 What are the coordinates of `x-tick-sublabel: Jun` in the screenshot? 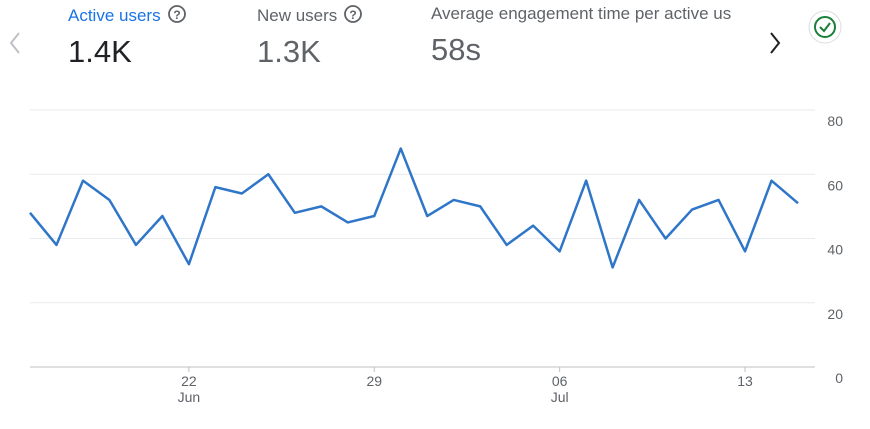 It's located at (189, 397).